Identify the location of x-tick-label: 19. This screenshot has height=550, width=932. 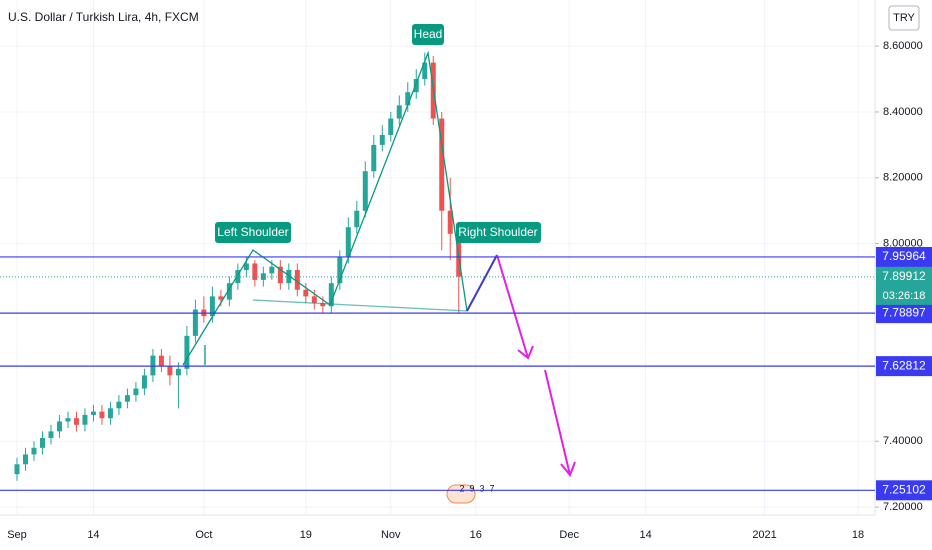
(306, 535).